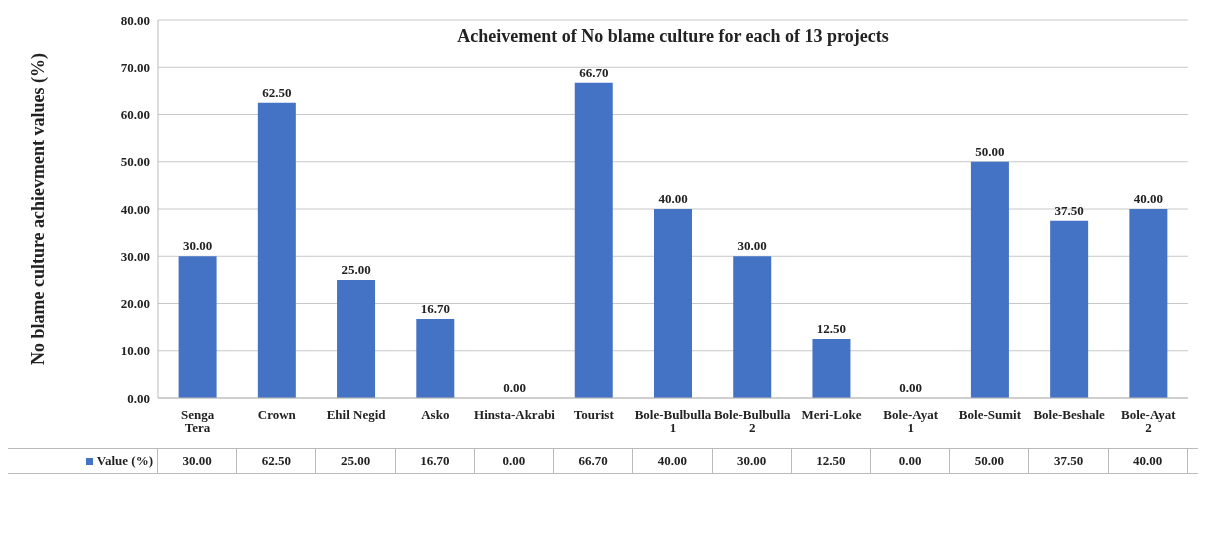 Image resolution: width=1212 pixels, height=547 pixels. Describe the element at coordinates (1069, 461) in the screenshot. I see `data-label: 37.50` at that location.